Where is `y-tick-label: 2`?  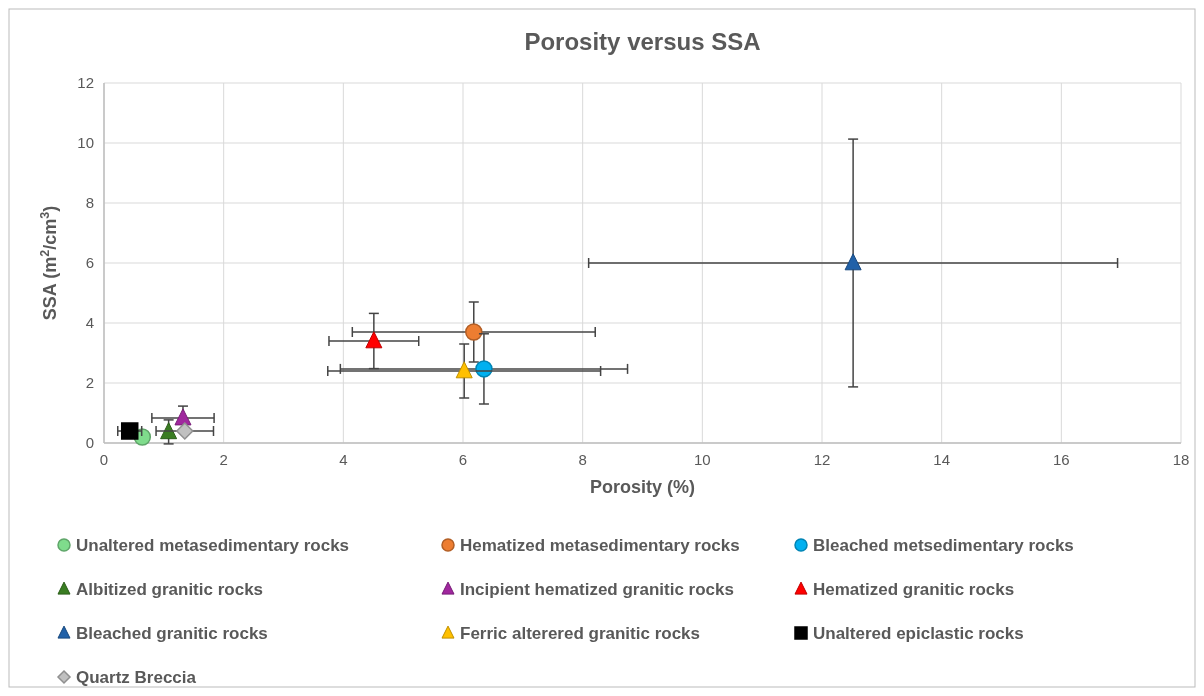 y-tick-label: 2 is located at coordinates (89, 382).